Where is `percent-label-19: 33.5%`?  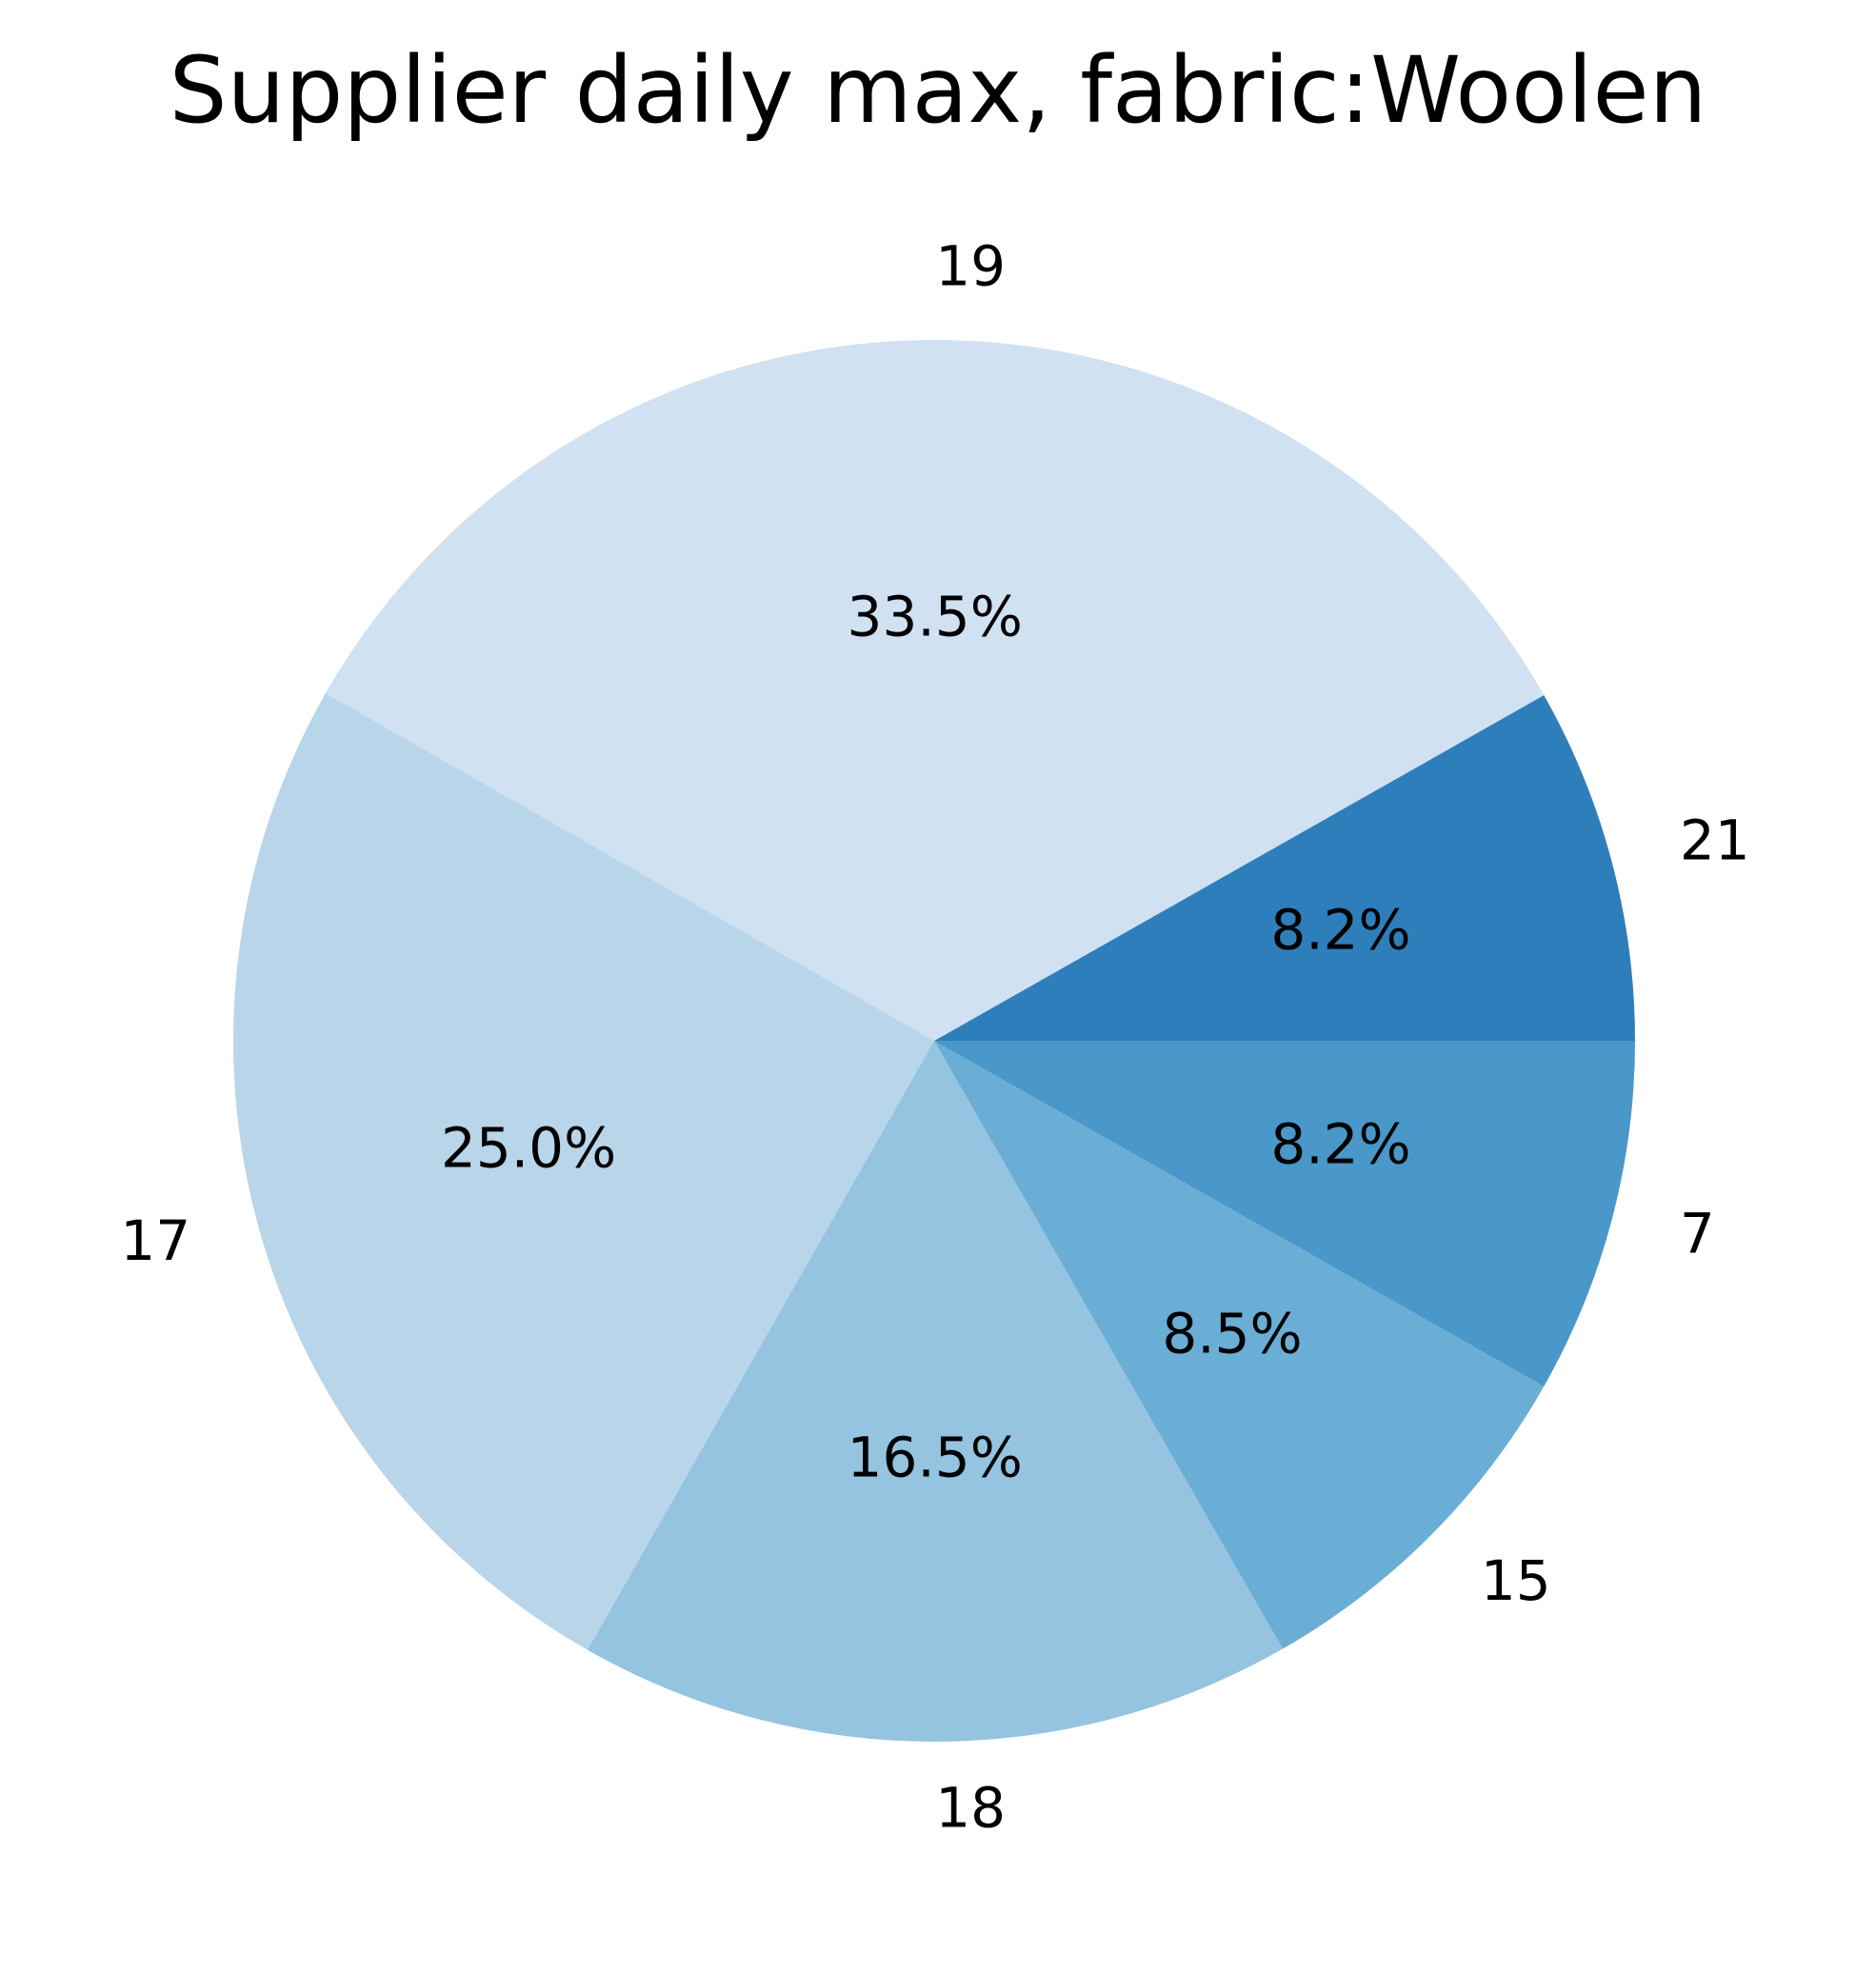
percent-label-19: 33.5% is located at coordinates (935, 617).